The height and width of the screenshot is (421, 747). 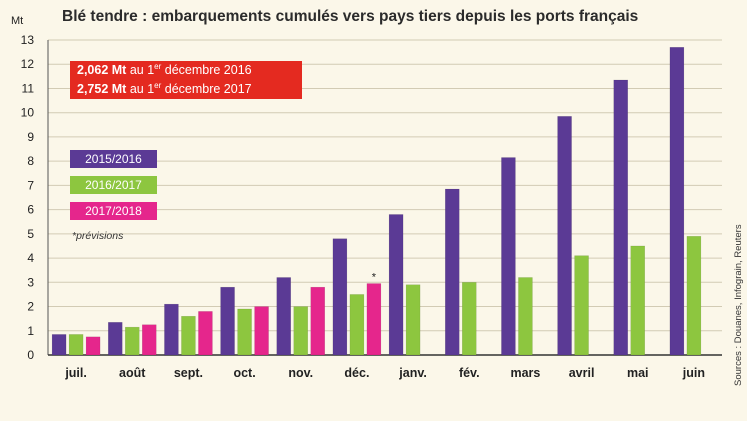 I want to click on y-tick-label: 10, so click(x=28, y=113).